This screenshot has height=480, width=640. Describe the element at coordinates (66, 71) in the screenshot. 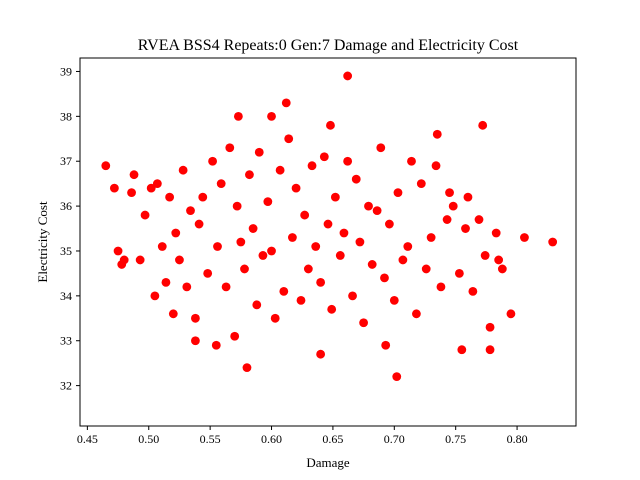

I see `y-tick-label: 39` at that location.